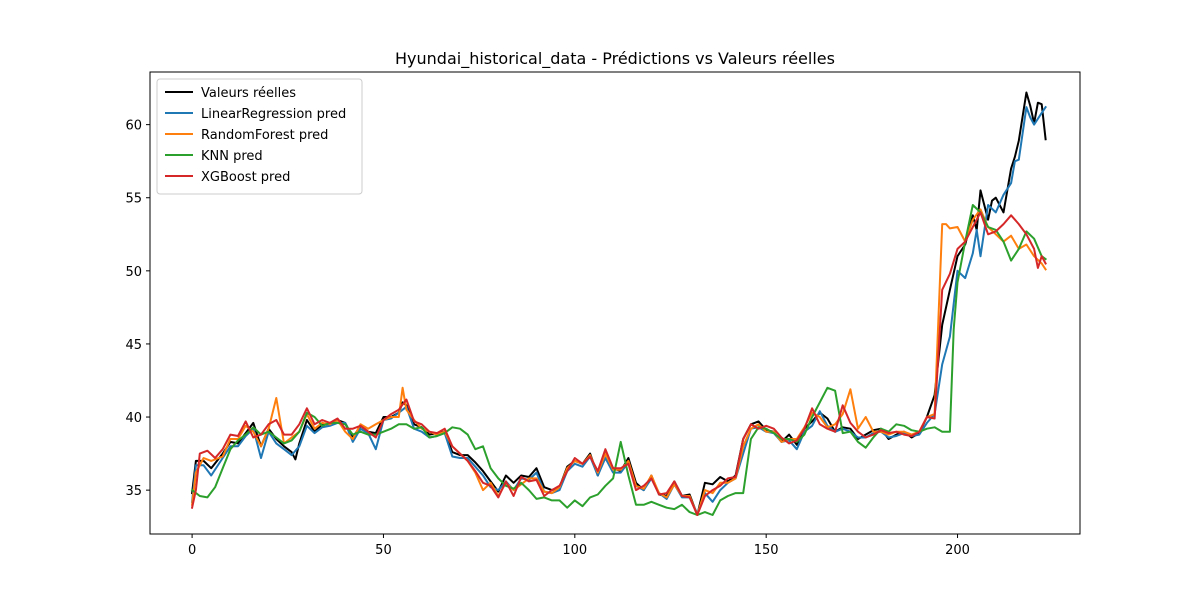 Image resolution: width=1200 pixels, height=600 pixels. I want to click on y-tick-label: 45, so click(133, 345).